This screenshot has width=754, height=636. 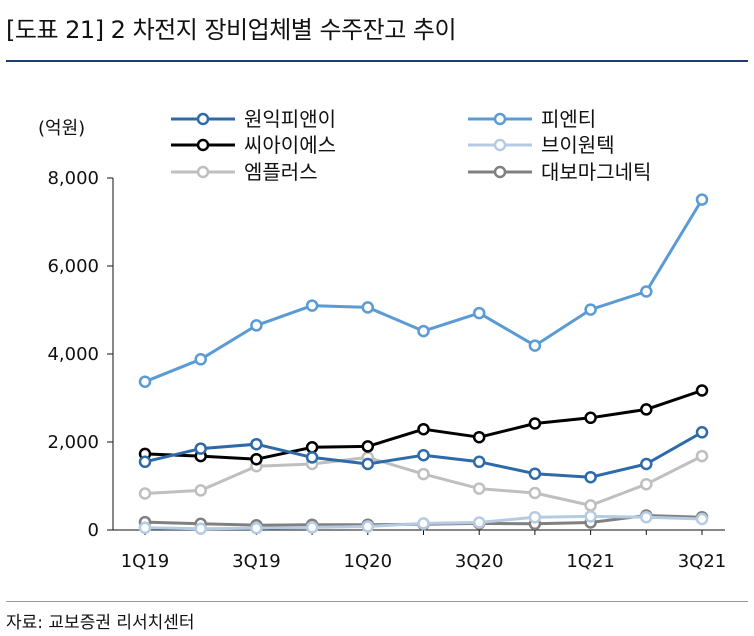 What do you see at coordinates (145, 561) in the screenshot?
I see `x-tick-label: 1Q19` at bounding box center [145, 561].